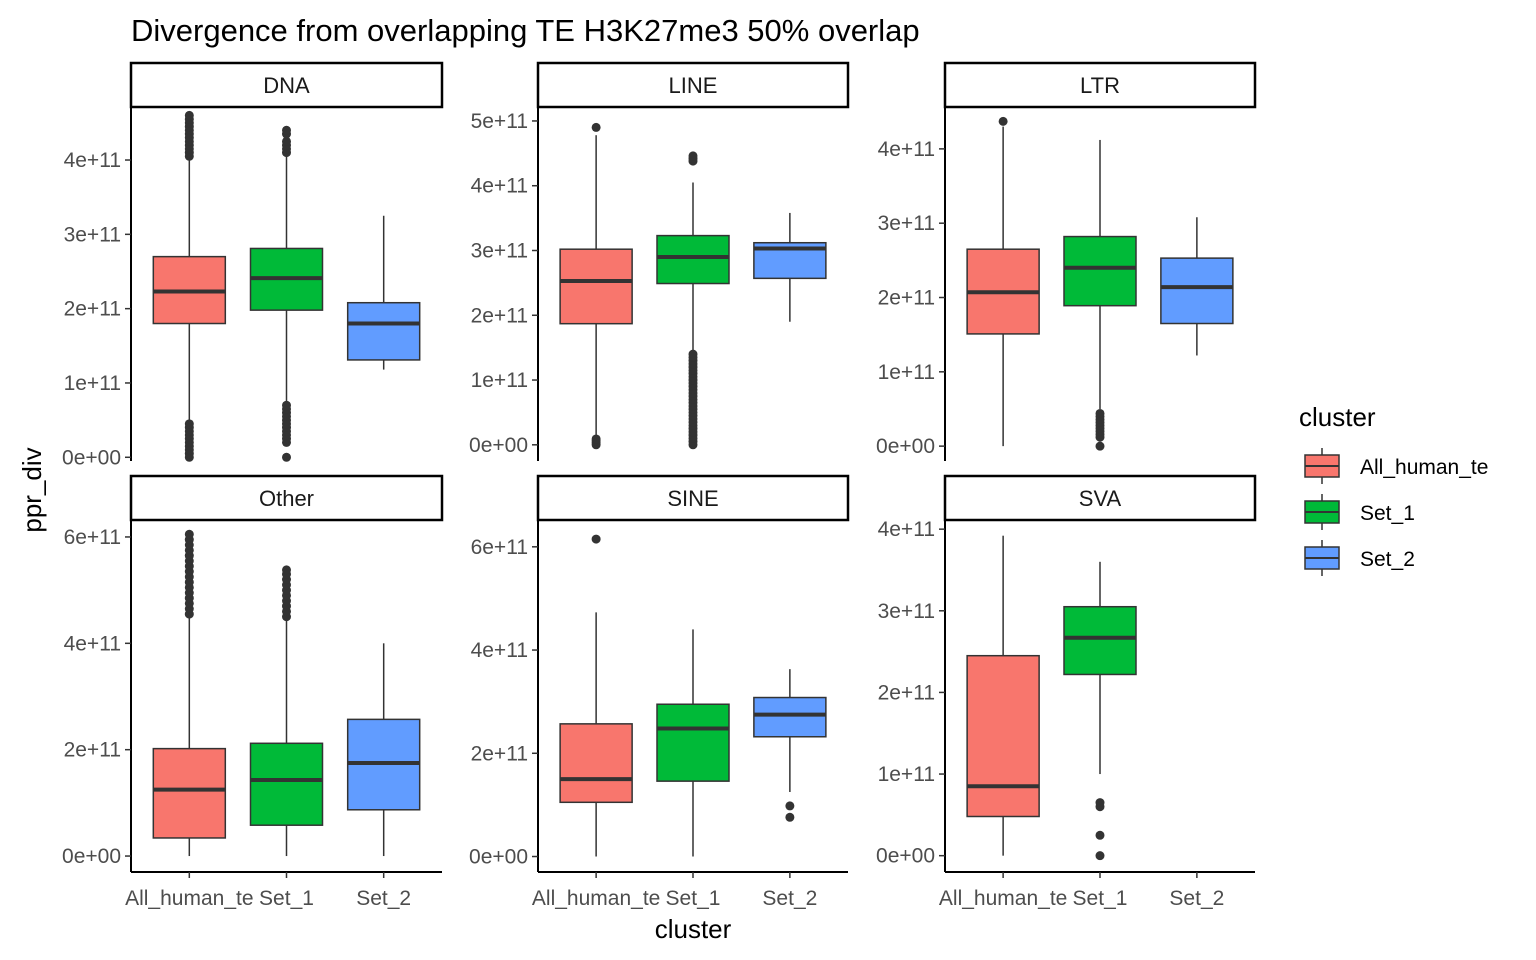 The image size is (1536, 960). Describe the element at coordinates (1393, 489) in the screenshot. I see `legend: cluster All_human_te Set_1 Set_2` at that location.